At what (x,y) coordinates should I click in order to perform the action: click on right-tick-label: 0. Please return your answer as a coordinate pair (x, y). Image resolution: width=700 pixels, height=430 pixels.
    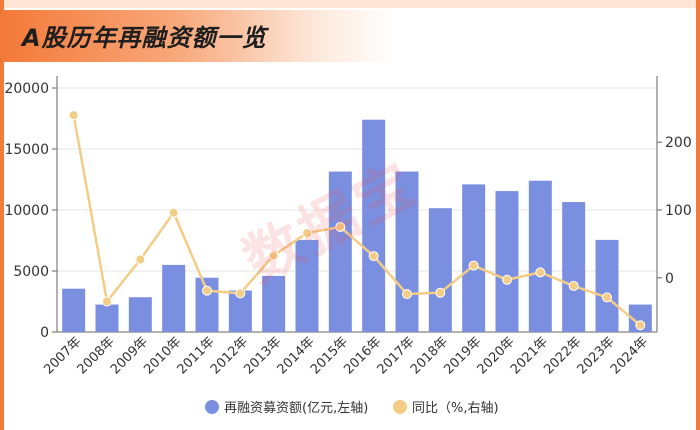
    Looking at the image, I should click on (669, 279).